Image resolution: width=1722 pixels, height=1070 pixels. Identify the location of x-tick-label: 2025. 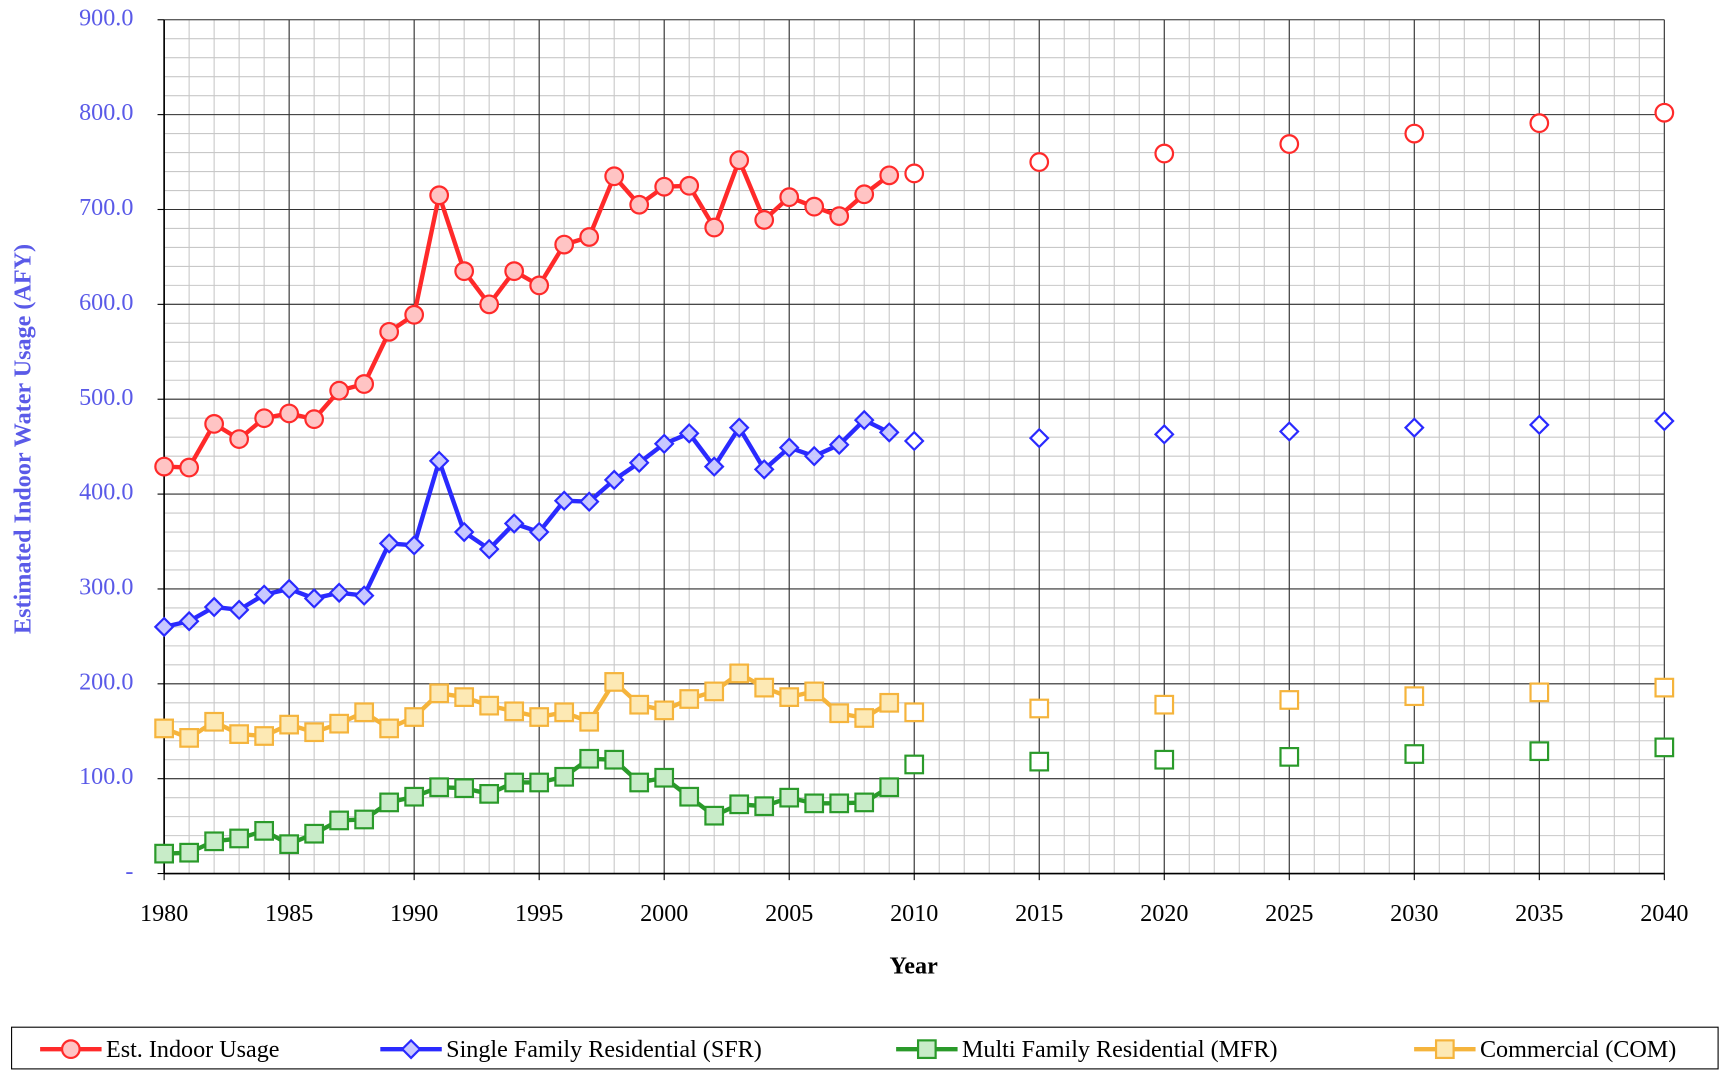
(1289, 913).